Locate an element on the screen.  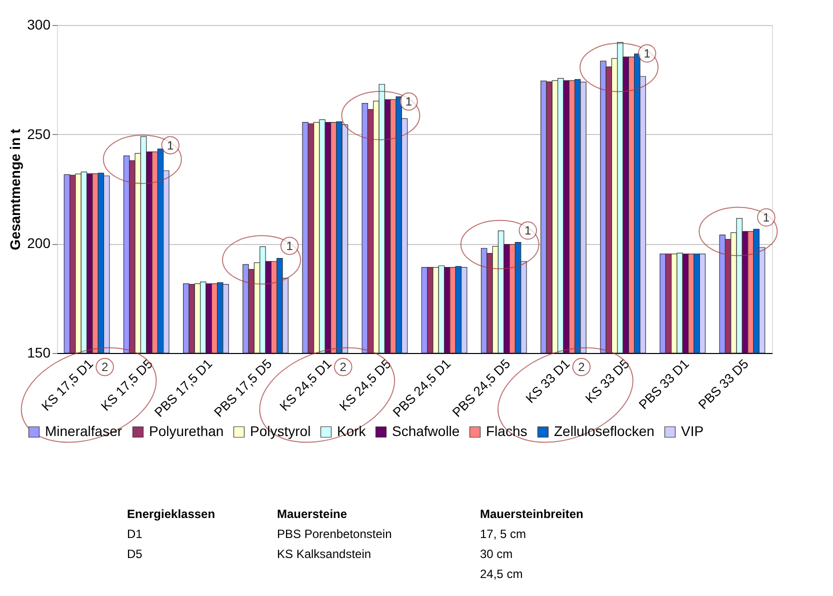
legend-label: Mineralfaser is located at coordinates (83, 431).